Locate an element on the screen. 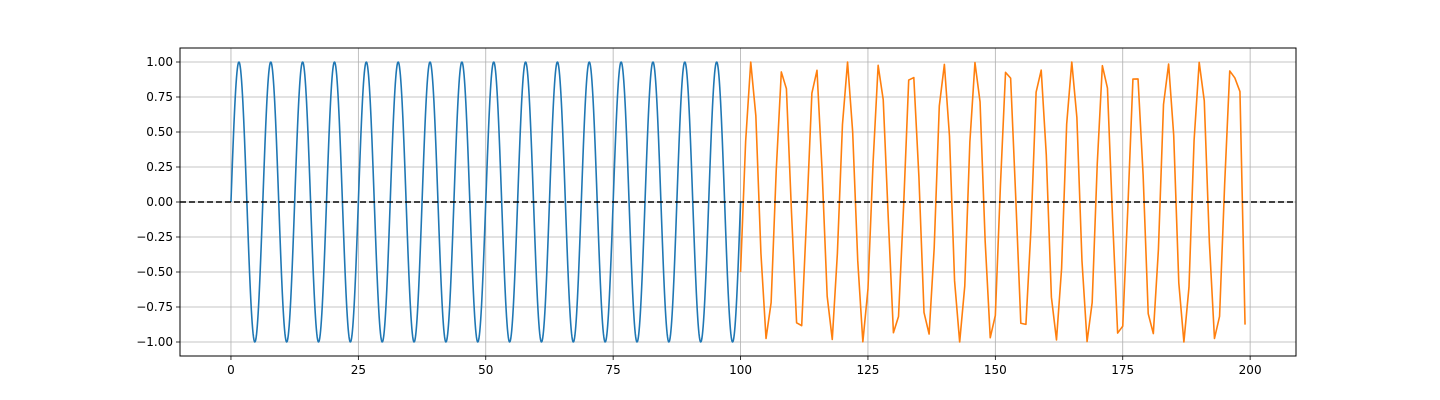  y-tick-label: −0.25 is located at coordinates (154, 237).